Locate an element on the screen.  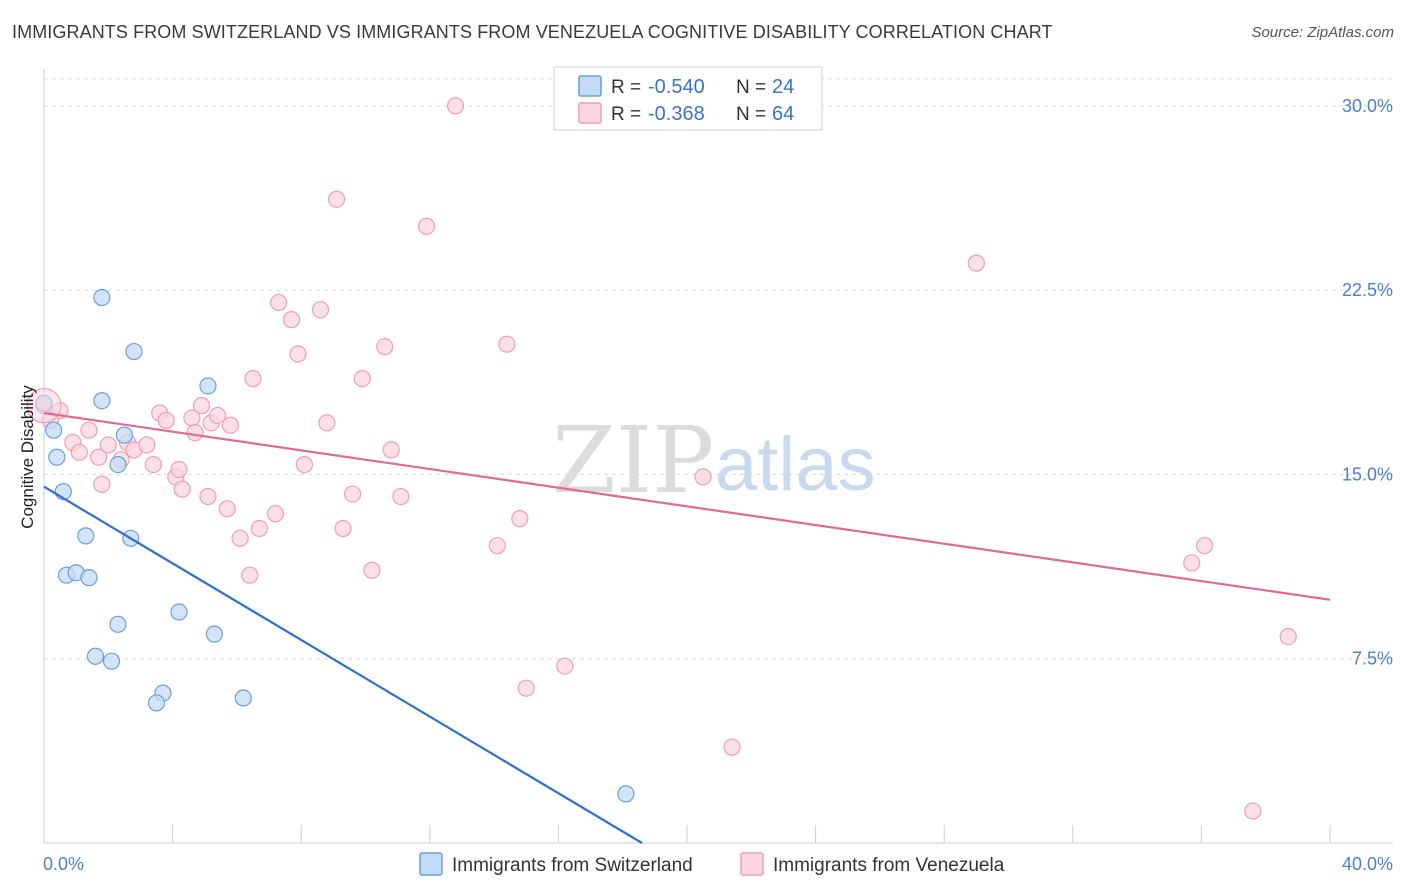
y-tick-labels: 7.5% 15.0% 22.5% 30.0% is located at coordinates (1367, 382).